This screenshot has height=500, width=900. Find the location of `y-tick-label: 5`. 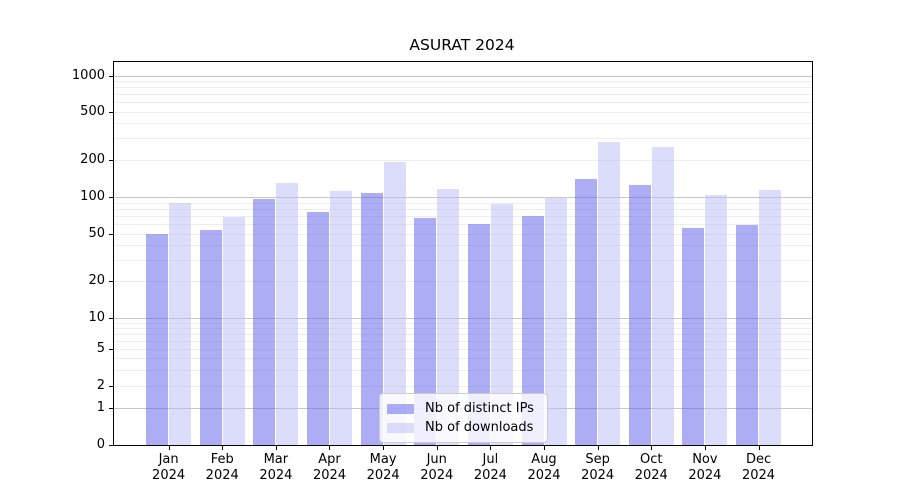

y-tick-label: 5 is located at coordinates (100, 348).